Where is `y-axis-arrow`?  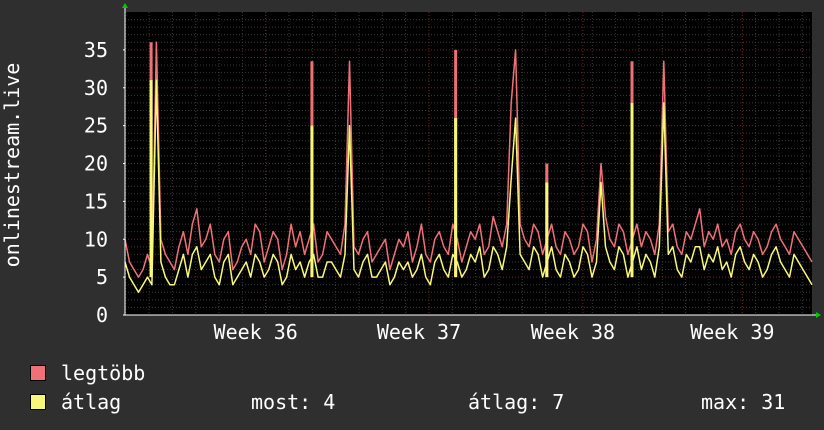
y-axis-arrow is located at coordinates (125, 5).